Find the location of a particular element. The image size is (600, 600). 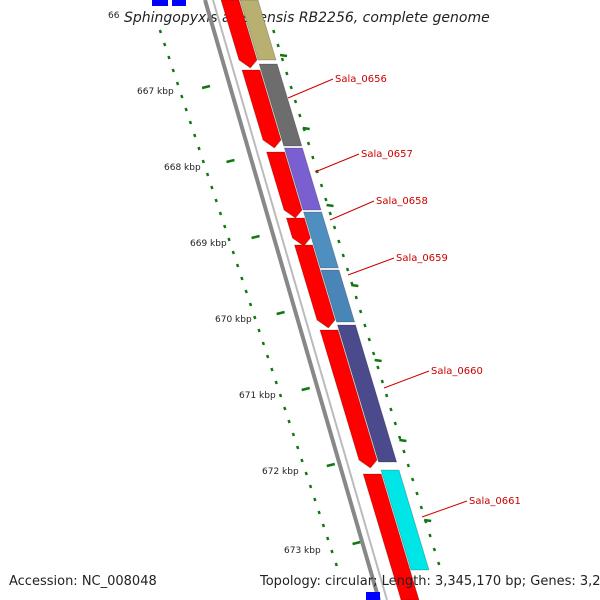

scale-label: 669 kbp is located at coordinates (208, 244).